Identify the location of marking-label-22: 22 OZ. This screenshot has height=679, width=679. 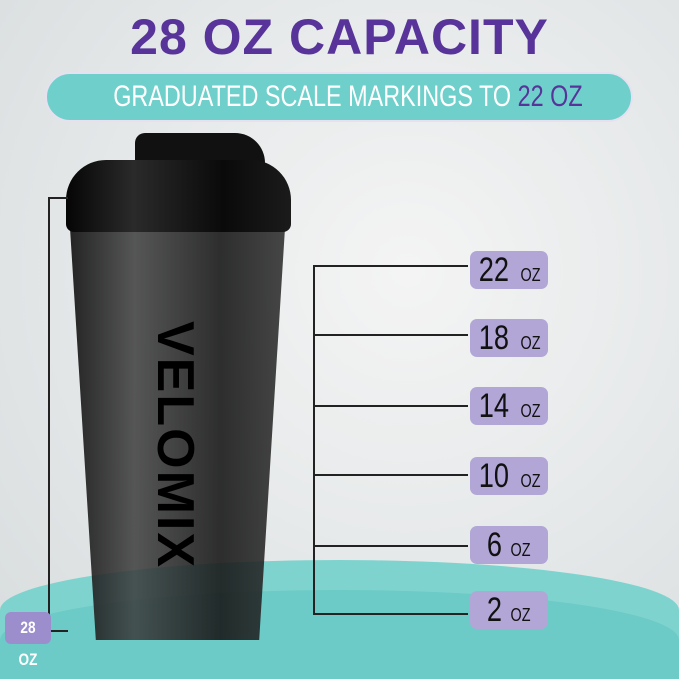
(509, 270).